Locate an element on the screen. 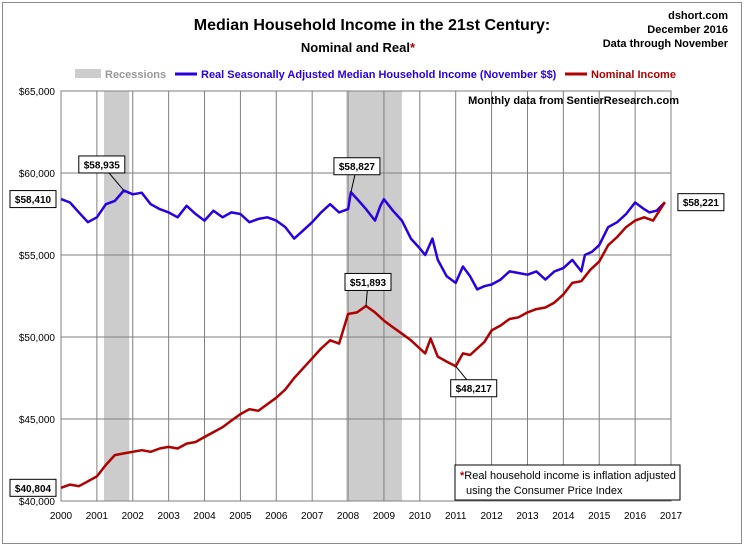  y-tick-label: $60,000 is located at coordinates (37, 174).